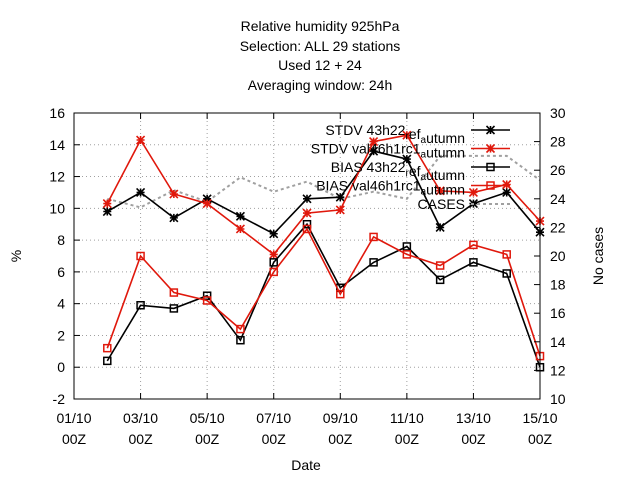 Image resolution: width=640 pixels, height=480 pixels. What do you see at coordinates (320, 46) in the screenshot?
I see `chart-title-line-2: Selection: ALL 29 stations` at bounding box center [320, 46].